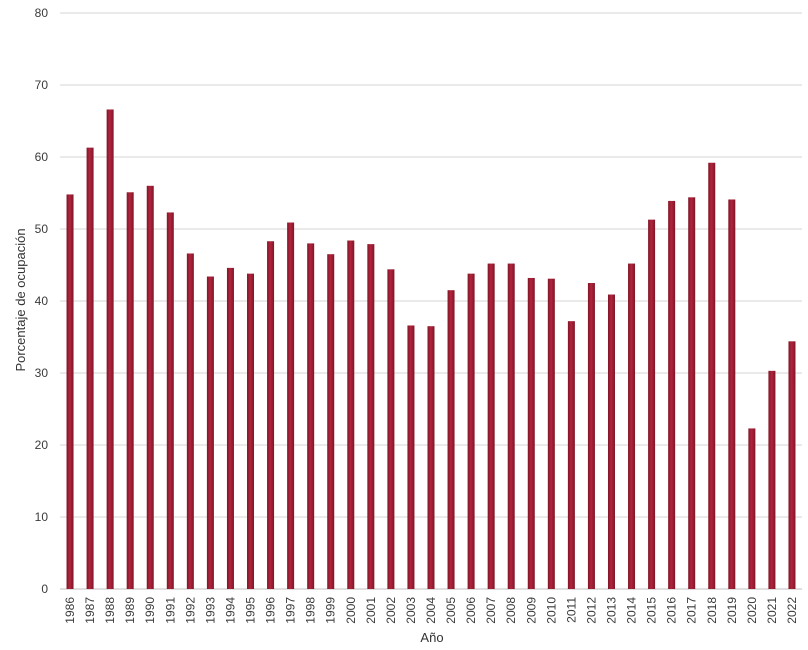  What do you see at coordinates (672, 395) in the screenshot?
I see `bar-2016` at bounding box center [672, 395].